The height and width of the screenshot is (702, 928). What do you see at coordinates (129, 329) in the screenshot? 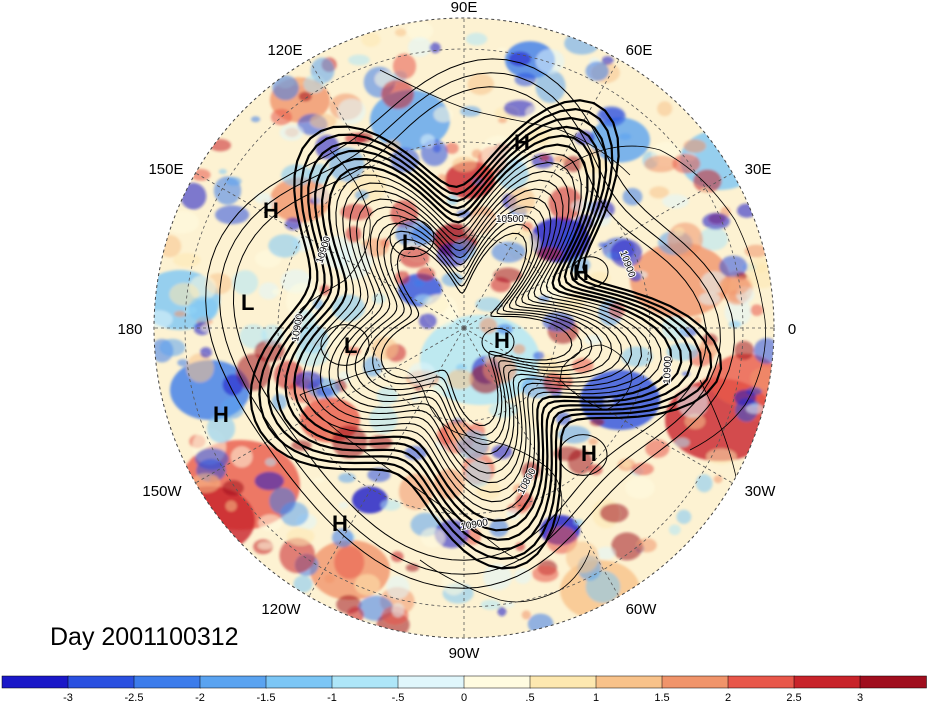
I see `lon-label-180: 180` at bounding box center [129, 329].